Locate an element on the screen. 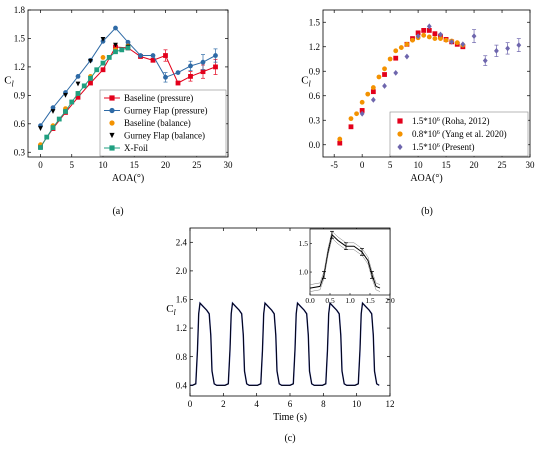 The height and width of the screenshot is (450, 550). y-tick-label: 0.9 is located at coordinates (20, 96).